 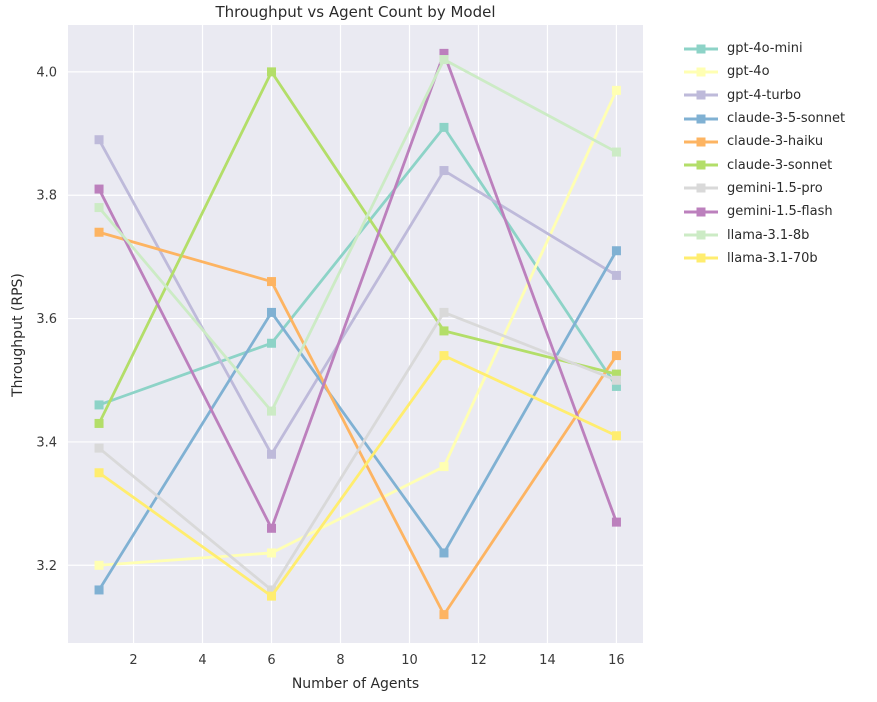 What do you see at coordinates (772, 258) in the screenshot?
I see `legend-label: llama-3.1-70b` at bounding box center [772, 258].